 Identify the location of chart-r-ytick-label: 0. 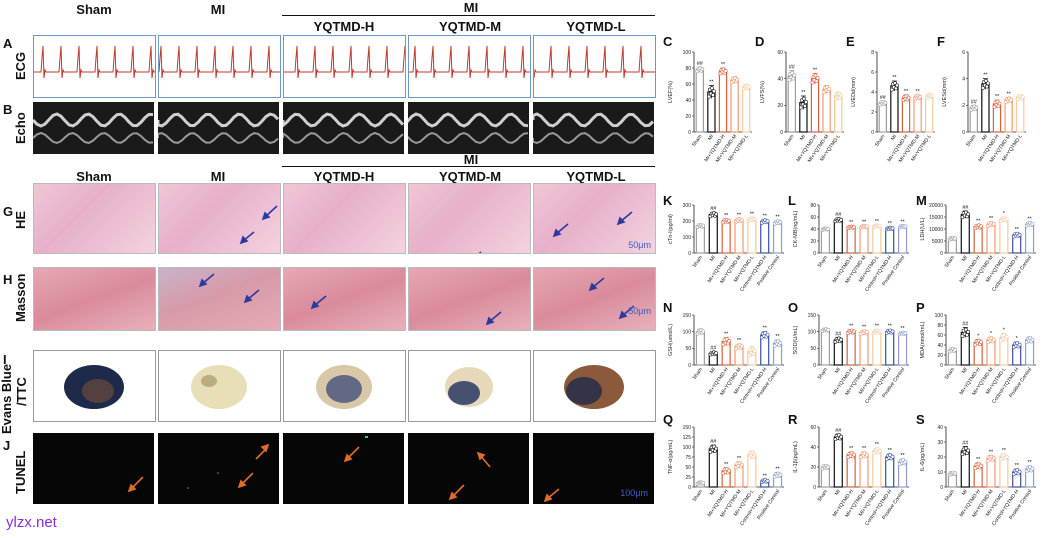
(814, 488).